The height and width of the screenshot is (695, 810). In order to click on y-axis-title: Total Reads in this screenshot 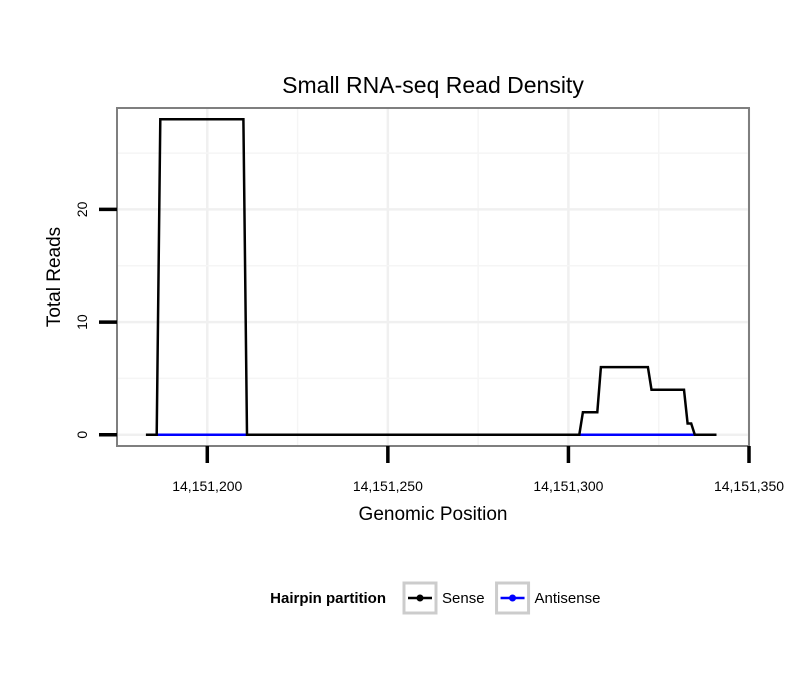, I will do `click(54, 277)`.